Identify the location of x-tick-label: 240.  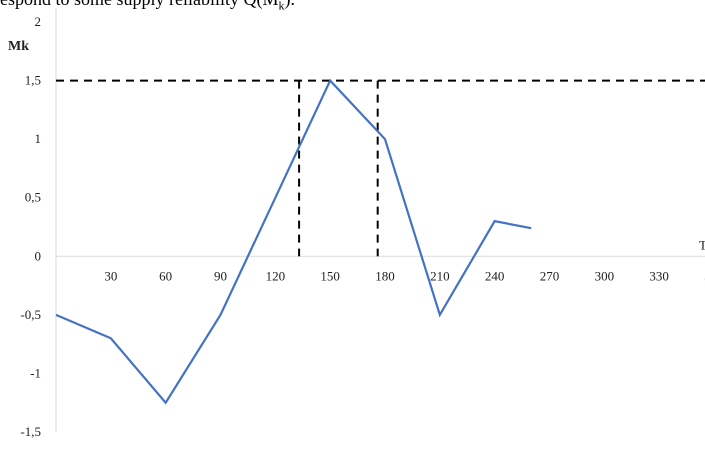
(495, 275).